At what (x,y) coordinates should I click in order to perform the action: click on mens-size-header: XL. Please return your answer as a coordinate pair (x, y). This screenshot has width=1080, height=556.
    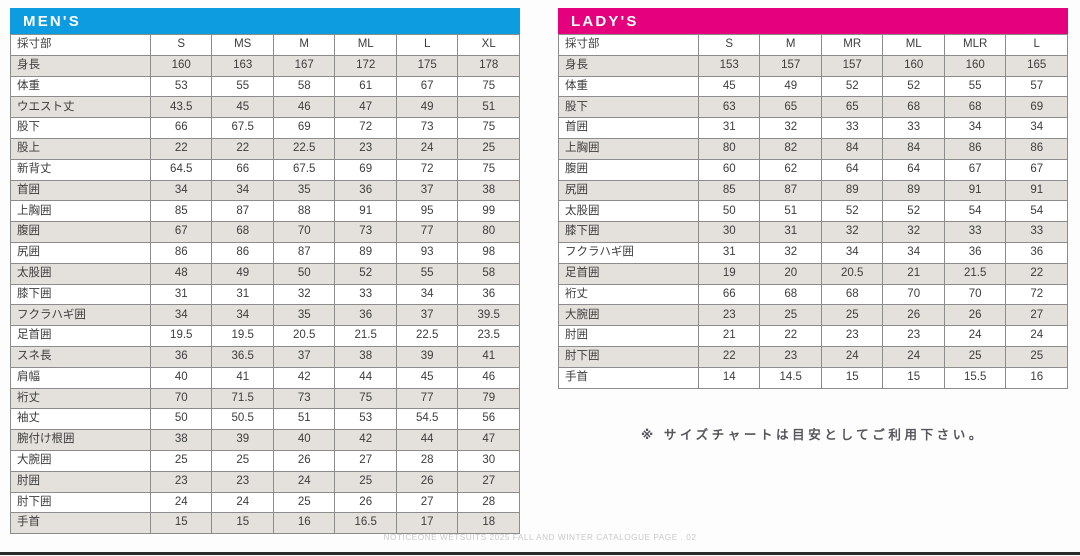
    Looking at the image, I should click on (488, 45).